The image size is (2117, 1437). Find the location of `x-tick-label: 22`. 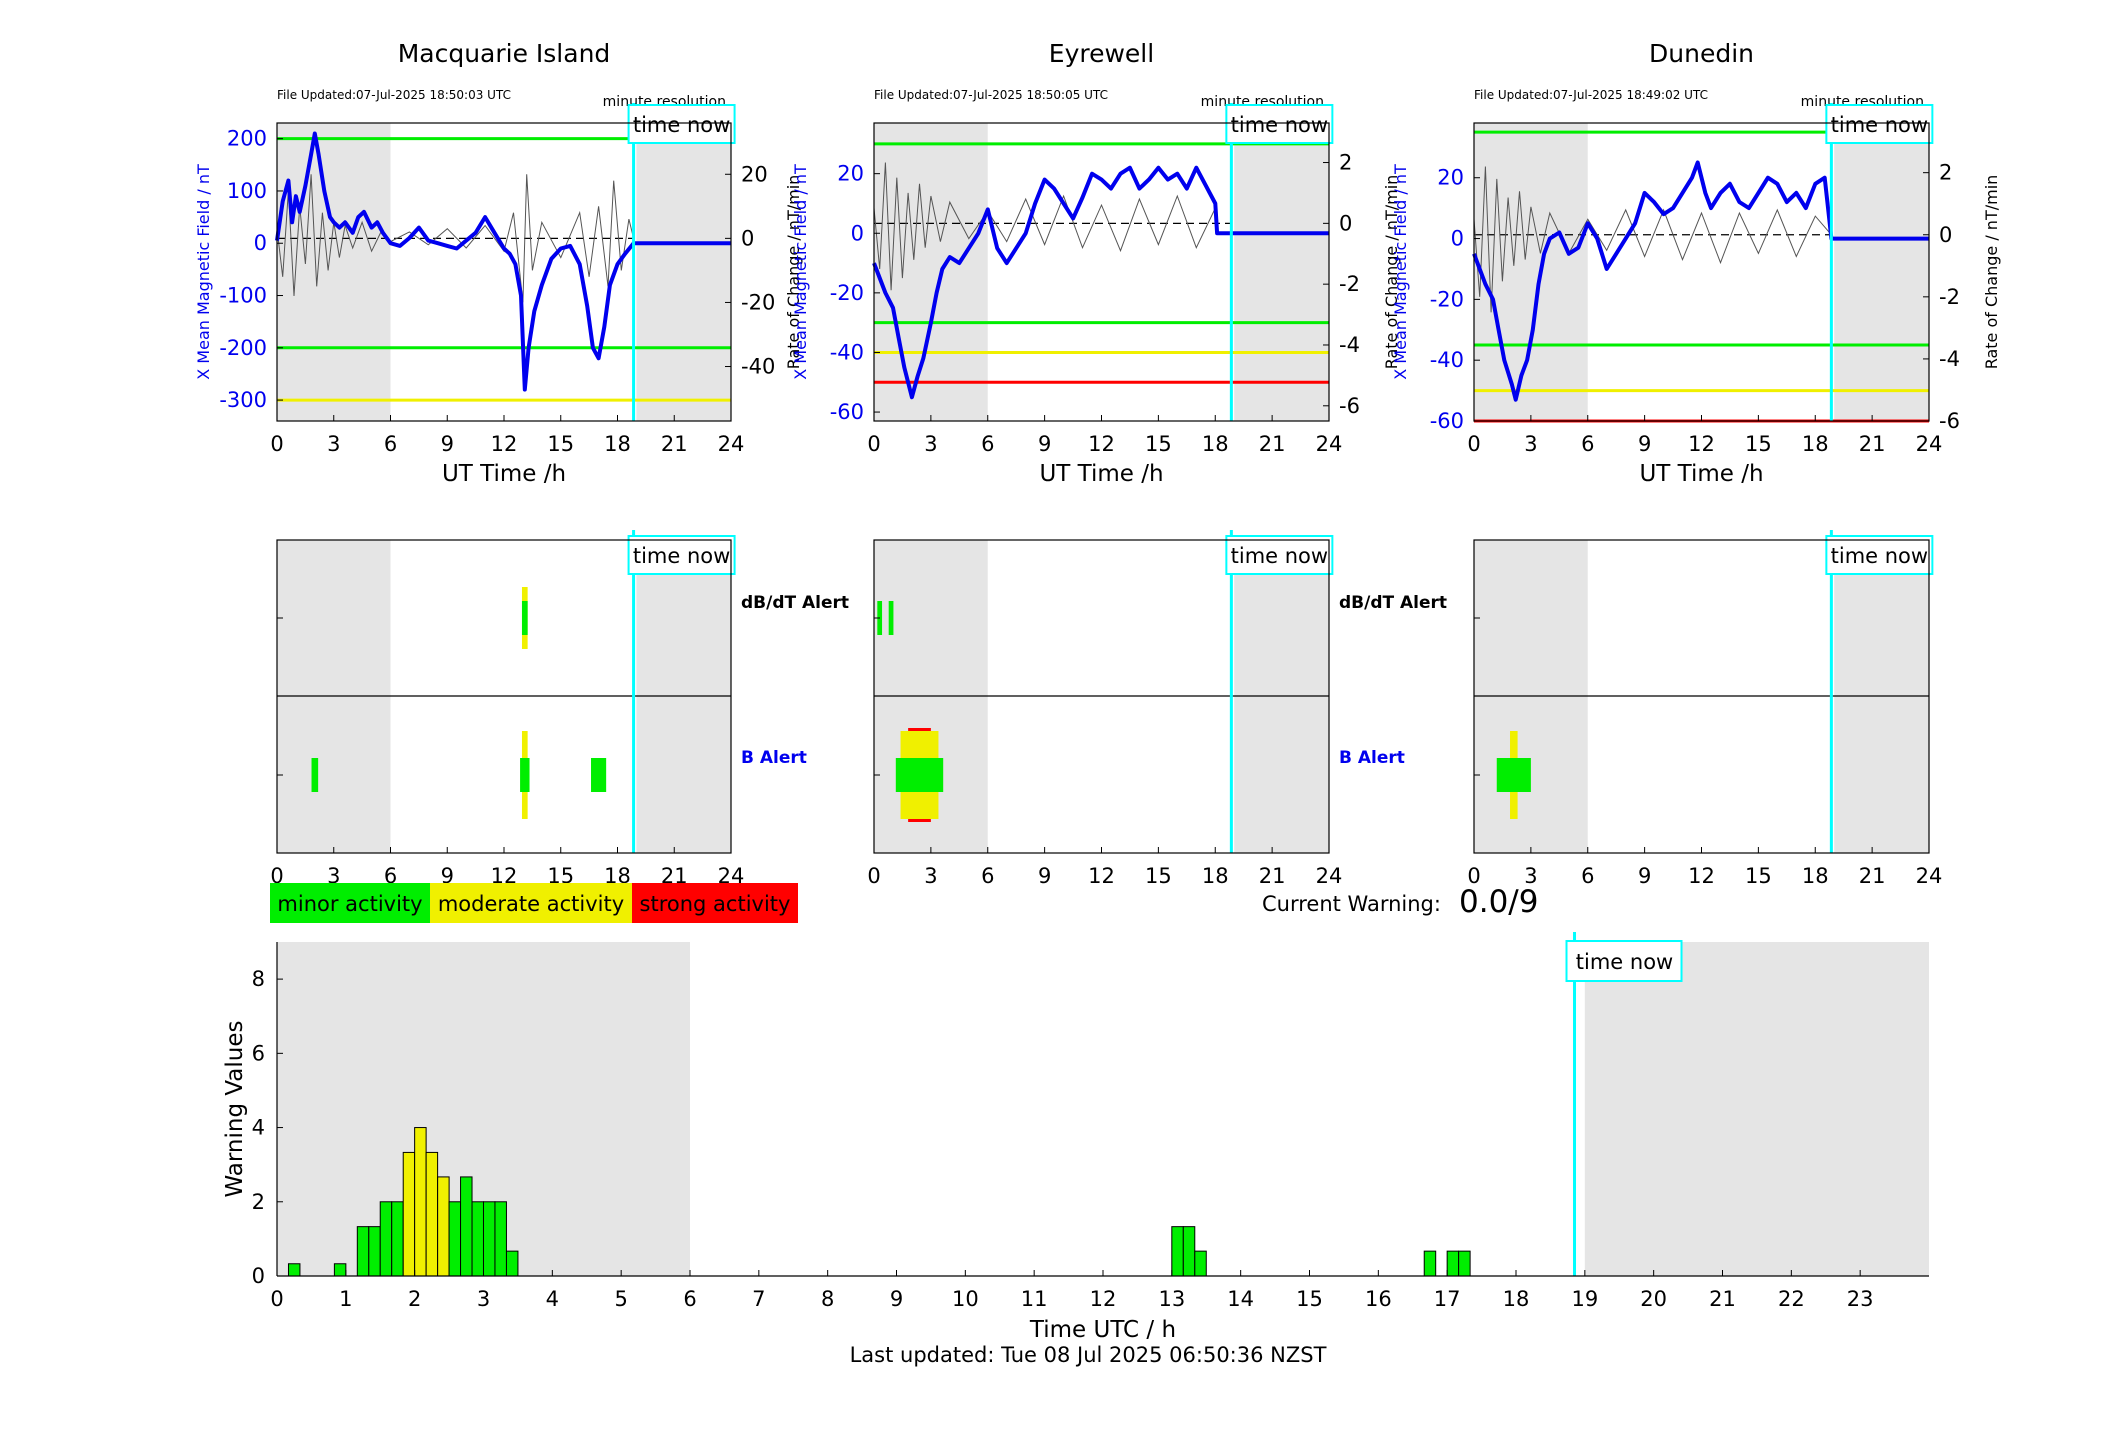

x-tick-label: 22 is located at coordinates (1791, 1299).